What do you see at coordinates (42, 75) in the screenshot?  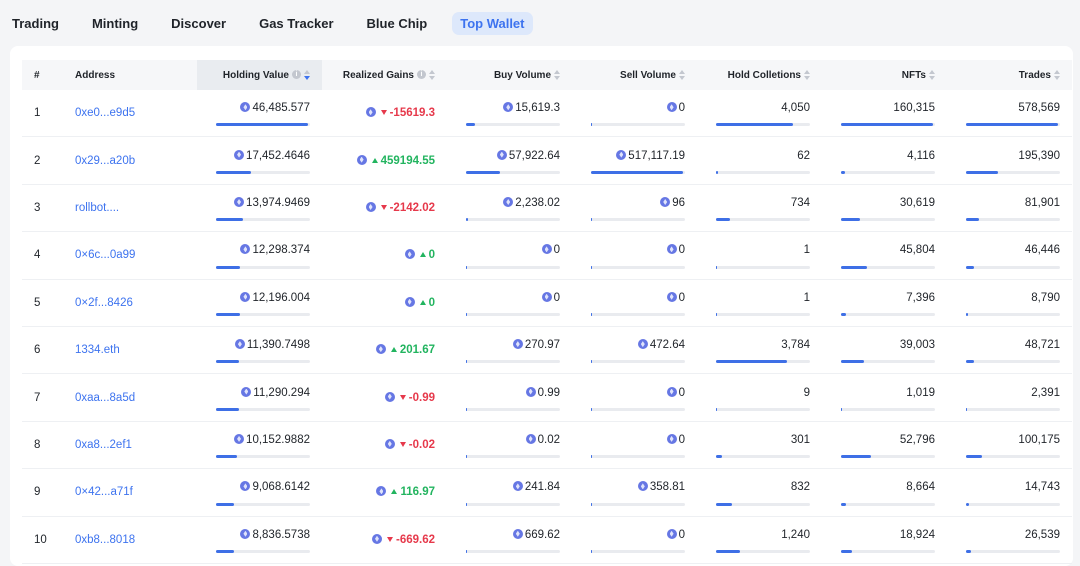 I see `header-rank: #` at bounding box center [42, 75].